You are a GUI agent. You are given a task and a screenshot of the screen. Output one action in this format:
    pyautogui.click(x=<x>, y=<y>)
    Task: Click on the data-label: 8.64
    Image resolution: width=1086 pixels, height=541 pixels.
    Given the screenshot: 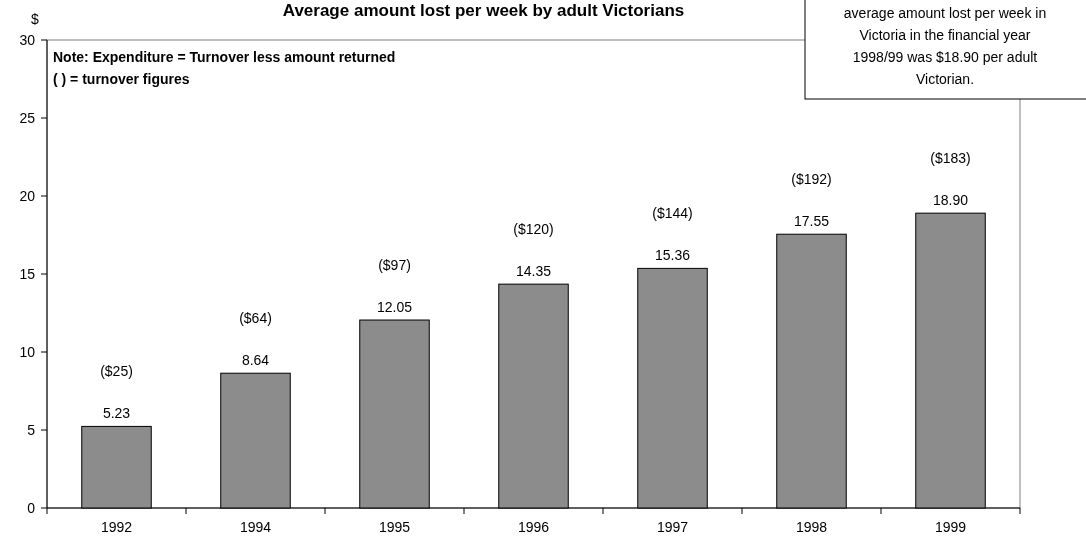 What is the action you would take?
    pyautogui.click(x=255, y=360)
    